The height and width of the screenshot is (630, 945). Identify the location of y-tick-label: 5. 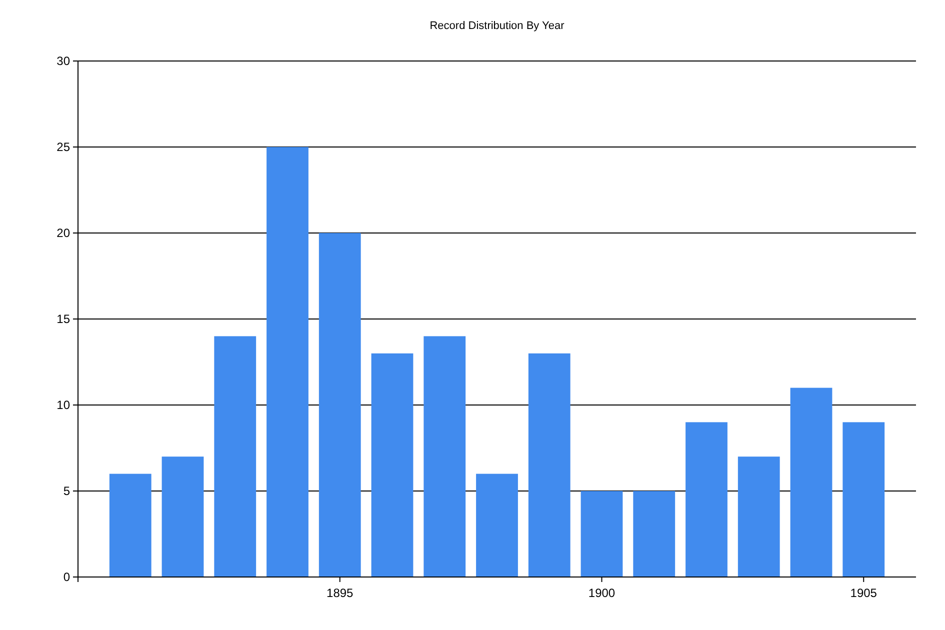
(66, 491).